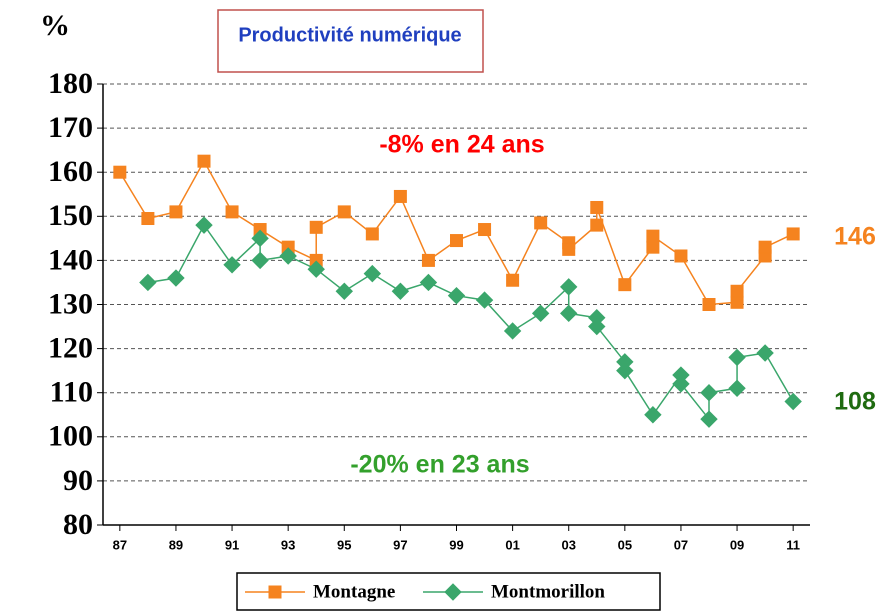 The image size is (885, 613). Describe the element at coordinates (70, 83) in the screenshot. I see `y-tick-label: 180` at that location.